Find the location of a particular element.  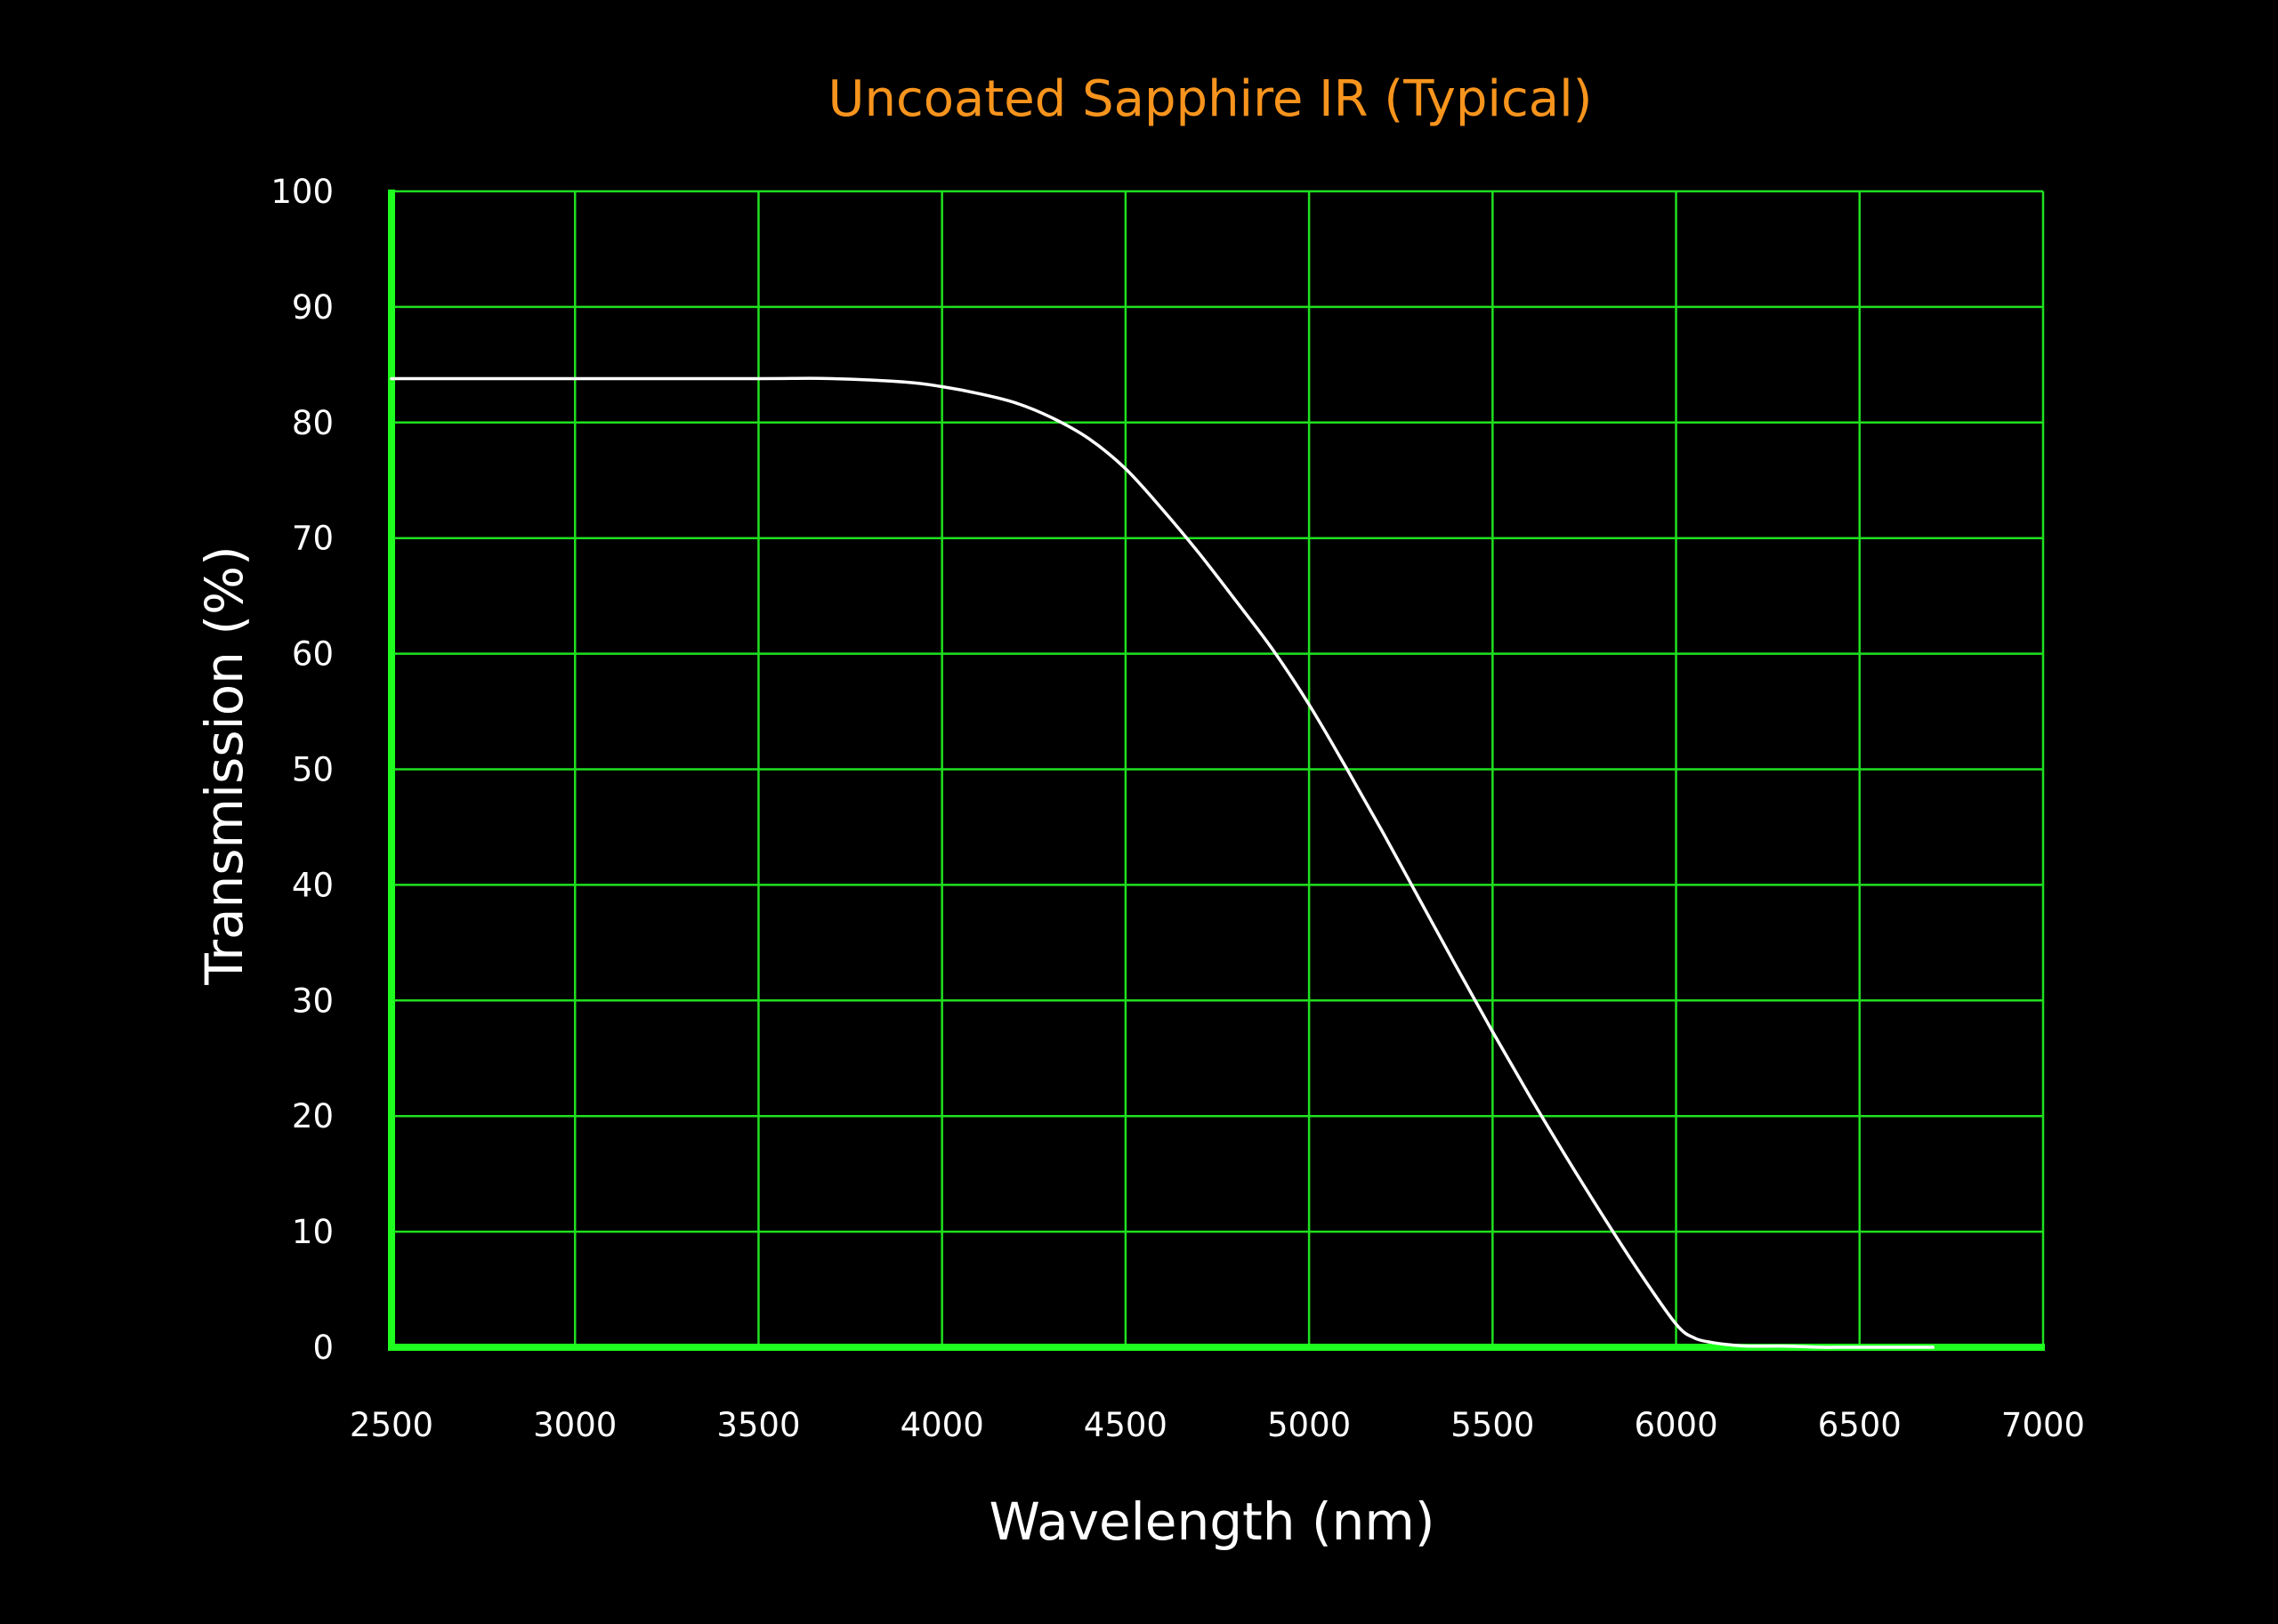

y-tick-label-40: 40 is located at coordinates (313, 885).